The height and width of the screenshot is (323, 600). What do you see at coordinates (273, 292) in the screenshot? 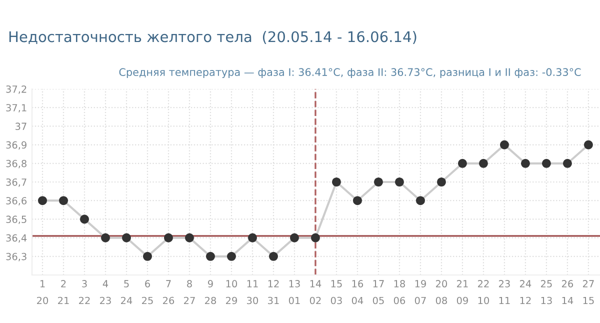
I see `x-tick-label: 12 31` at bounding box center [273, 292].